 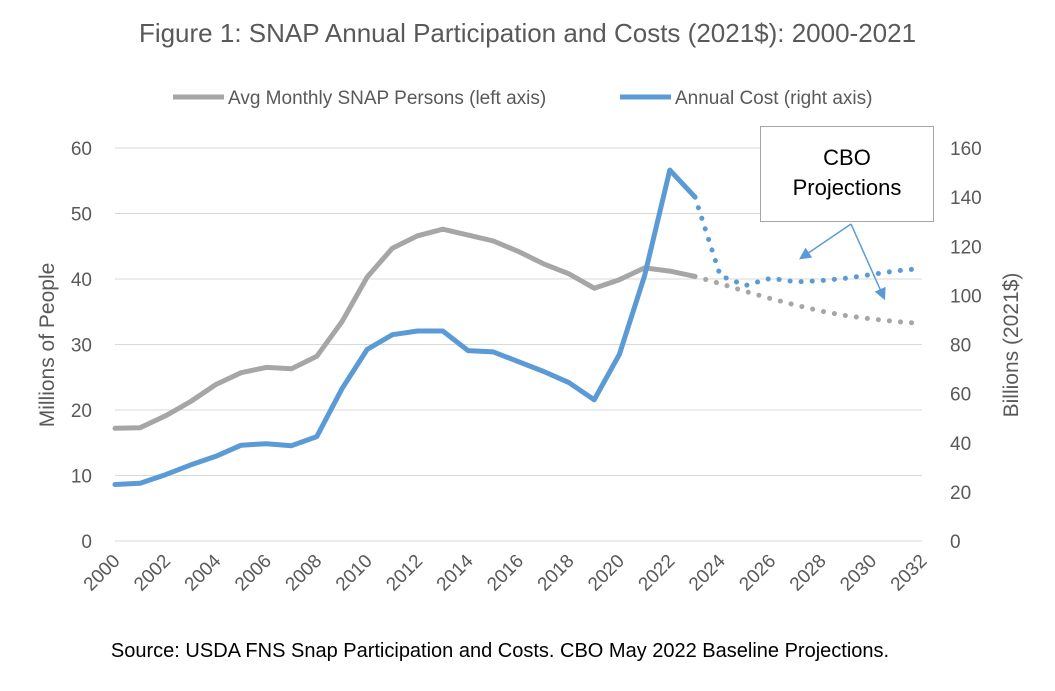 I want to click on x-tick-label: 2030, so click(x=858, y=573).